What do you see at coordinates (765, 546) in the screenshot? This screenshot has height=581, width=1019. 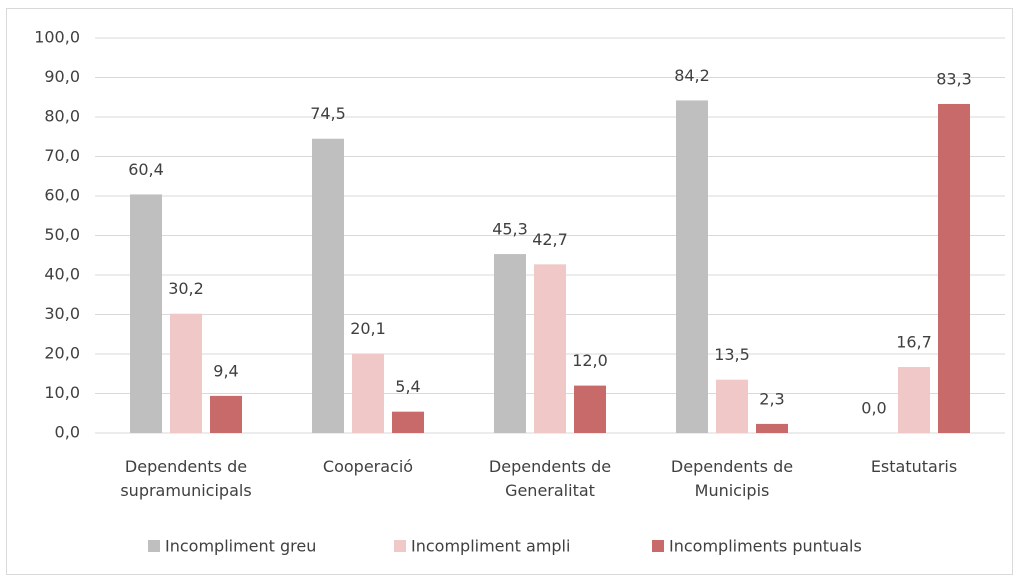 I see `legend-label: Incompliments puntuals` at bounding box center [765, 546].